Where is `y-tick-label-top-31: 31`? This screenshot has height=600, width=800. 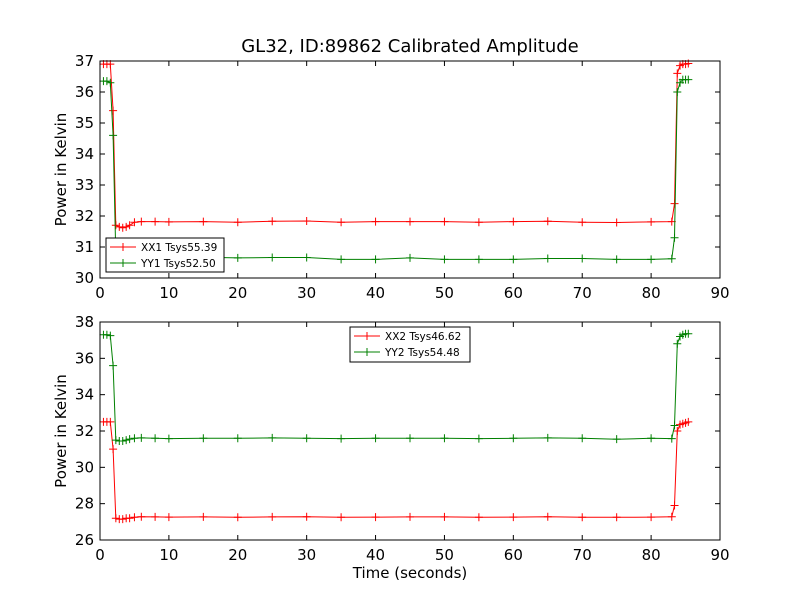 y-tick-label-top-31: 31 is located at coordinates (84, 247).